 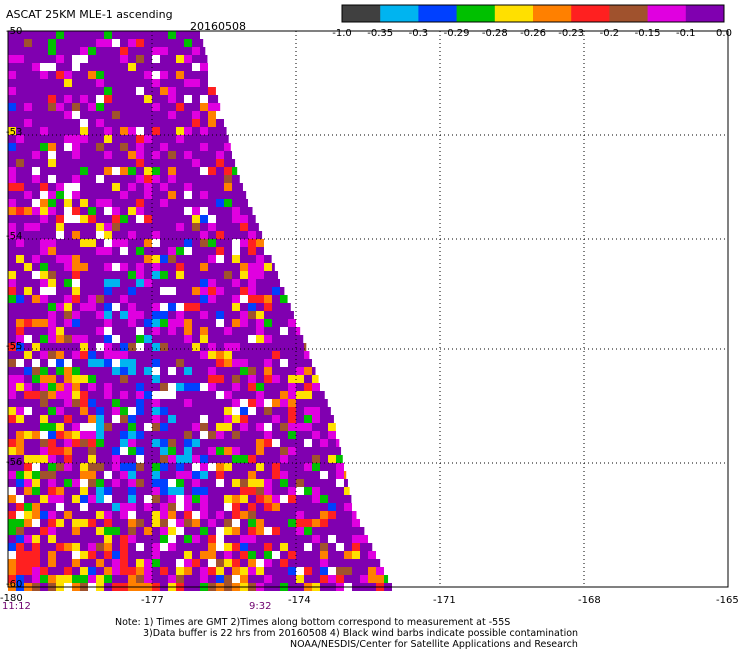 What do you see at coordinates (571, 33) in the screenshot?
I see `colorbar-tick-label: -0.23` at bounding box center [571, 33].